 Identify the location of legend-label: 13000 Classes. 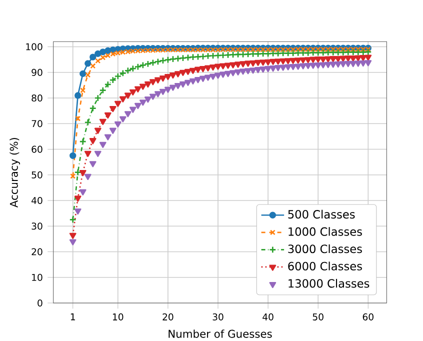
(329, 283).